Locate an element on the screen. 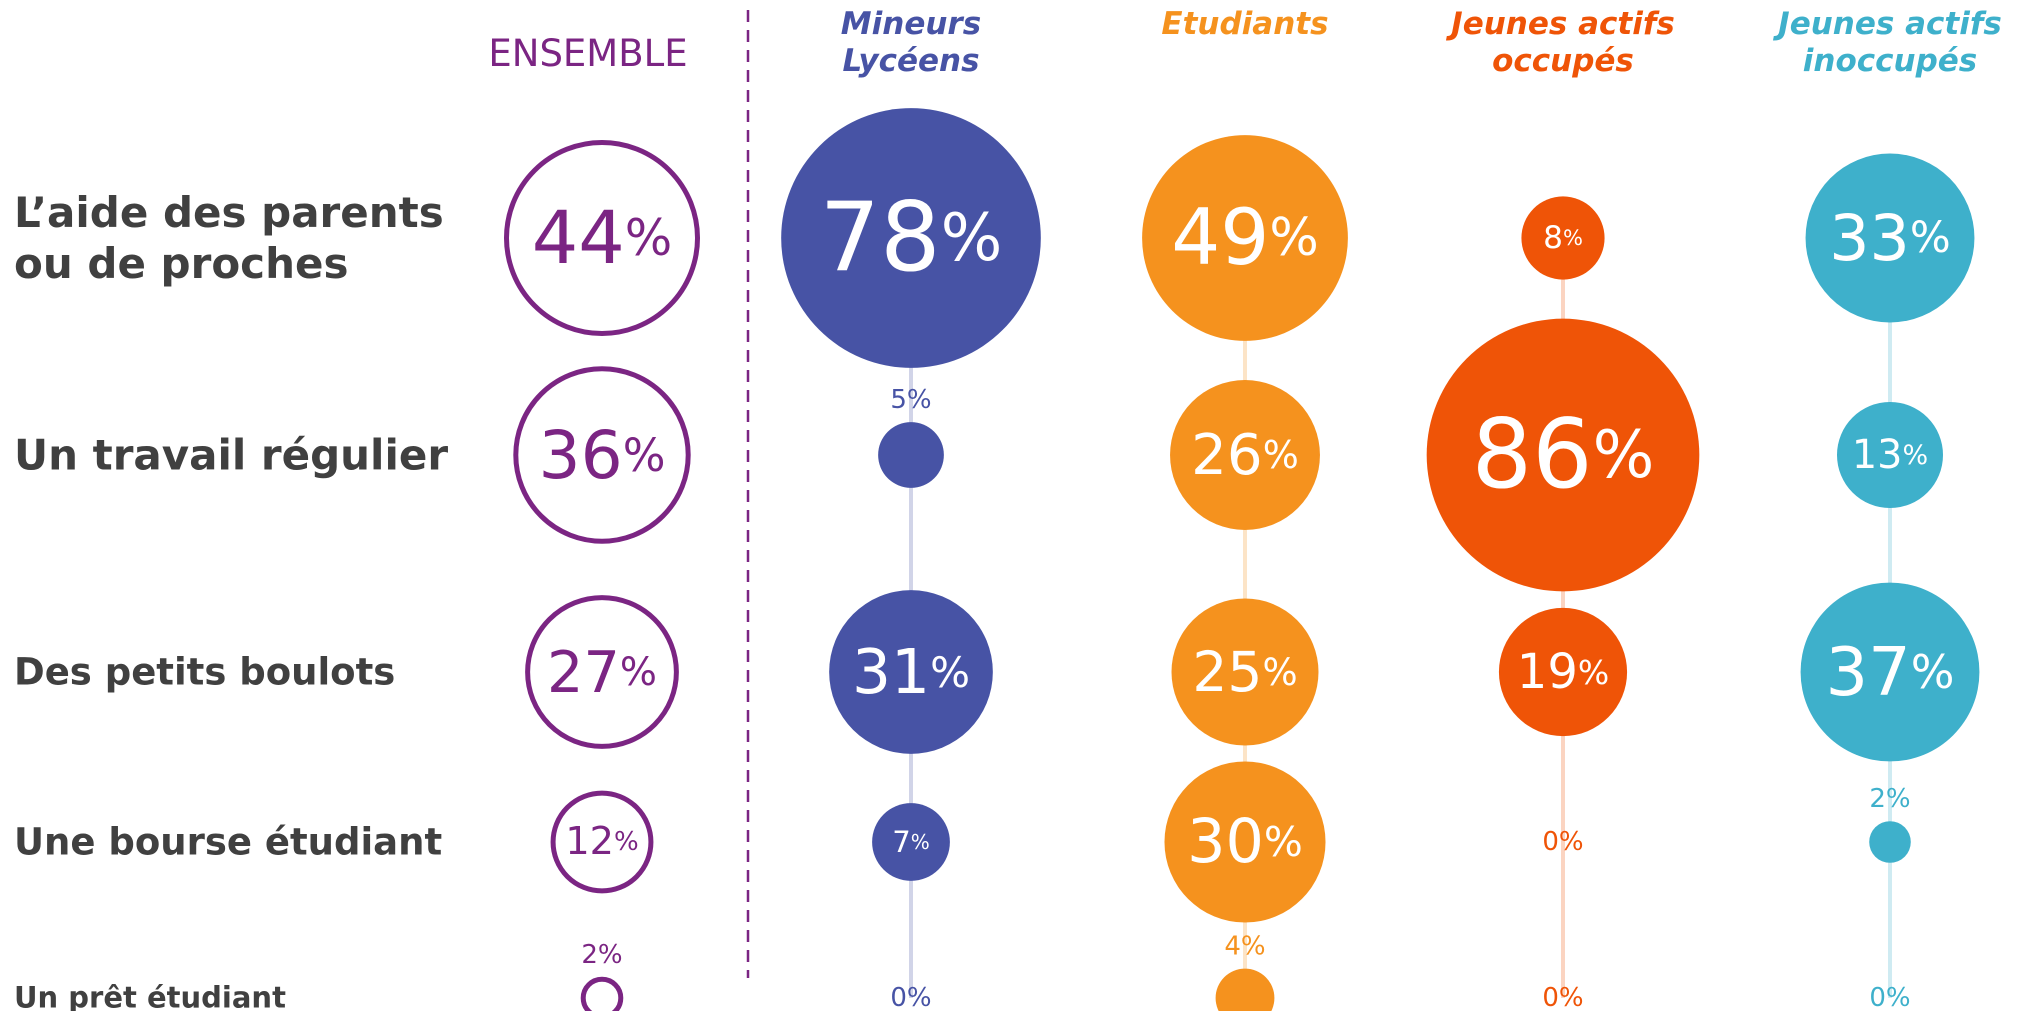  series-header: Jeunes actifs occupés is located at coordinates (1563, 43).